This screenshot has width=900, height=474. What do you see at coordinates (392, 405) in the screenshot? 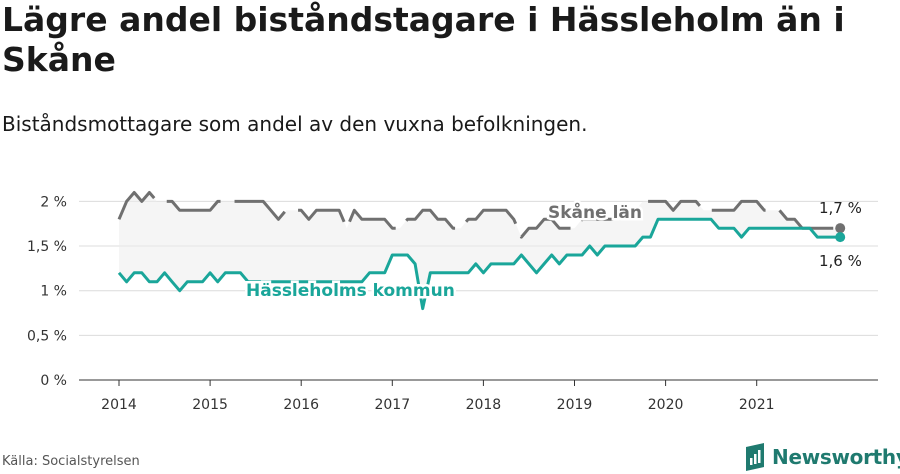
I see `x-tick-label: 2017` at bounding box center [392, 405].